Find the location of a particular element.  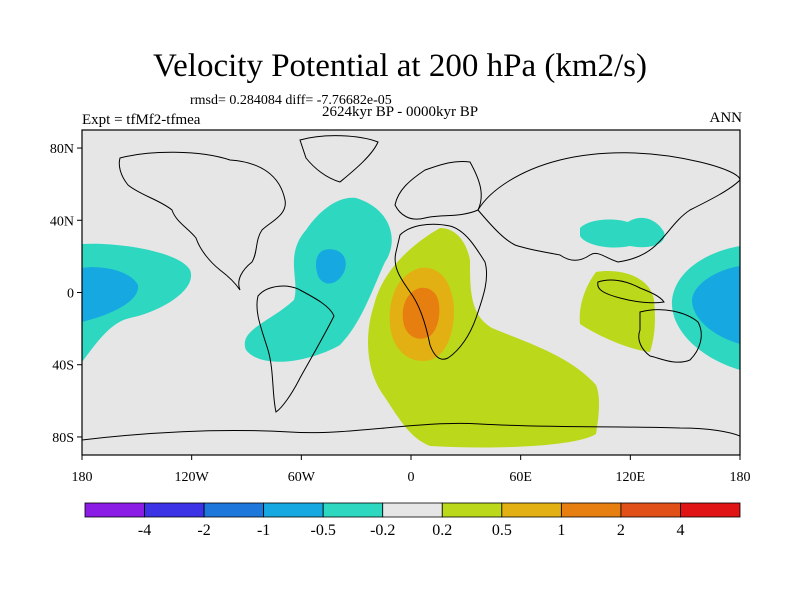

colorbar-label: 0.2 is located at coordinates (442, 530).